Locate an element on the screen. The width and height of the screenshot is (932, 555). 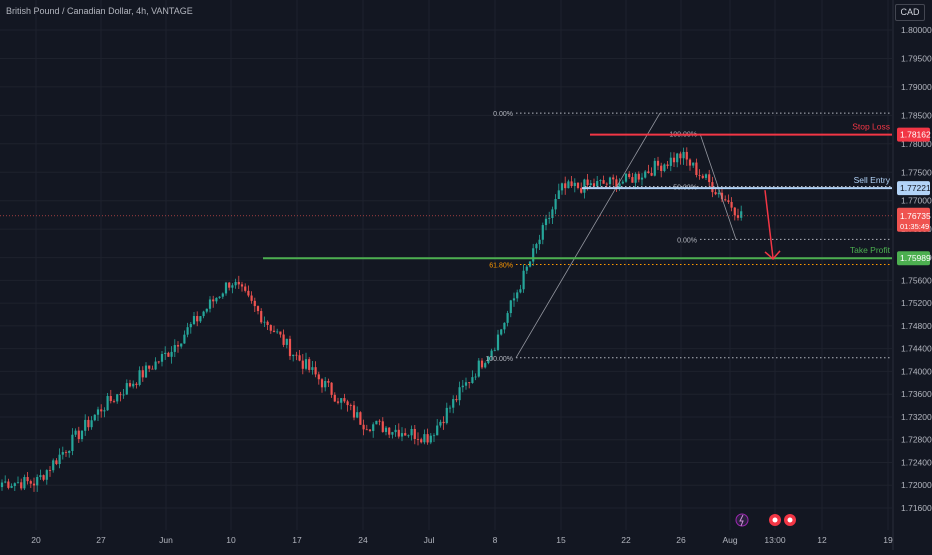
y-tick-label: 1.72000 is located at coordinates (916, 485).